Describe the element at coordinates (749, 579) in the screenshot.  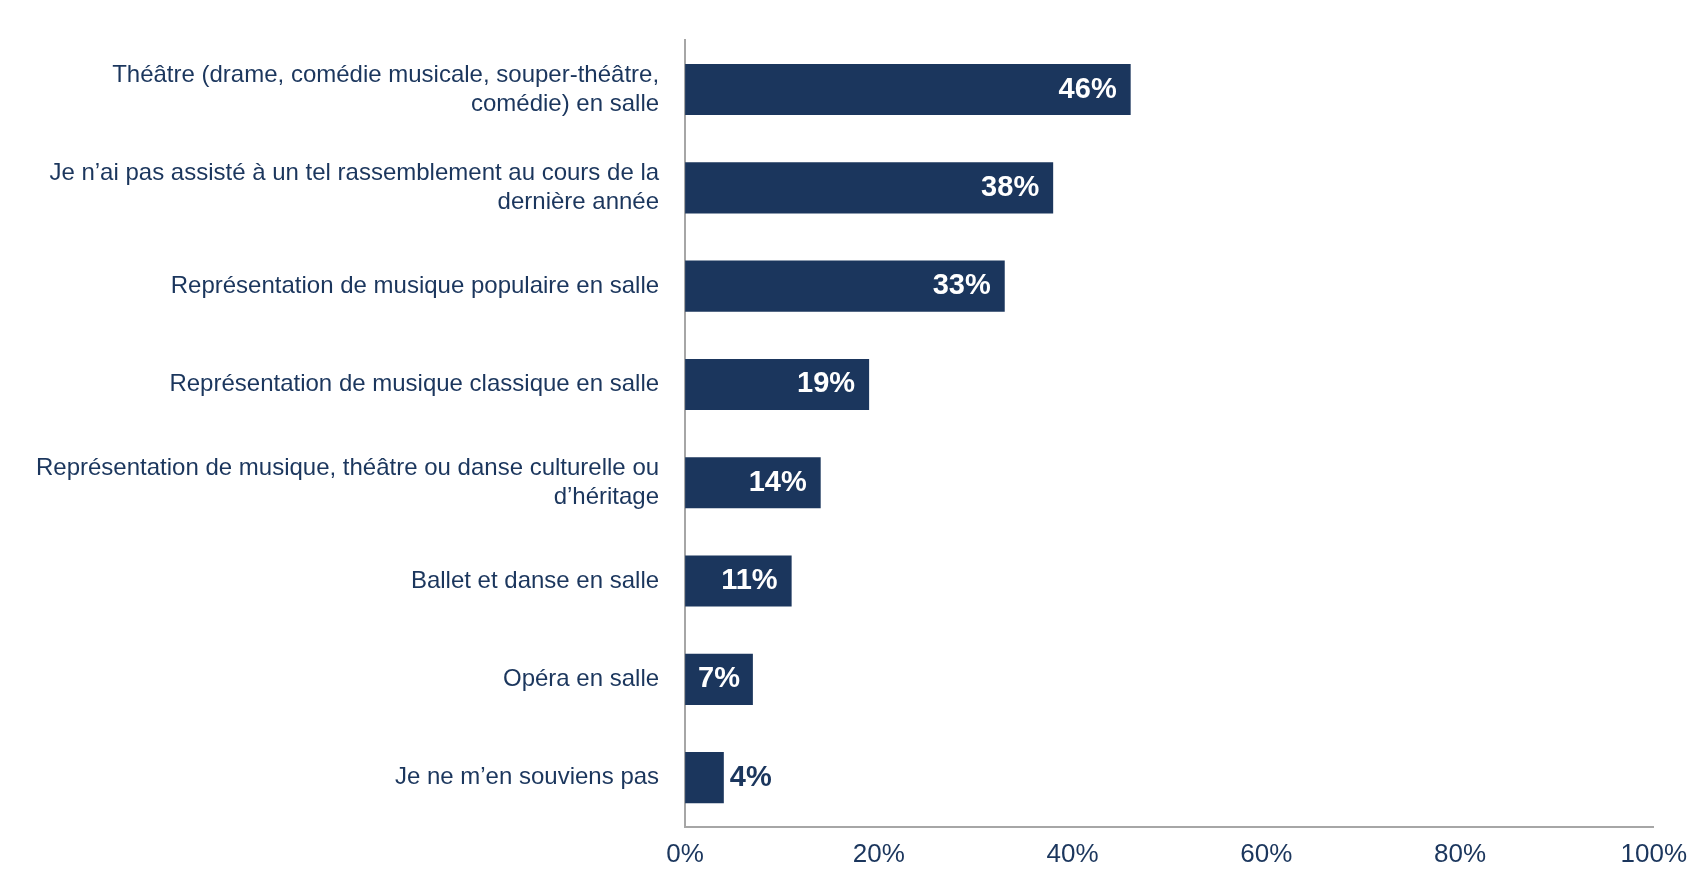
I see `data-label: 11%` at that location.